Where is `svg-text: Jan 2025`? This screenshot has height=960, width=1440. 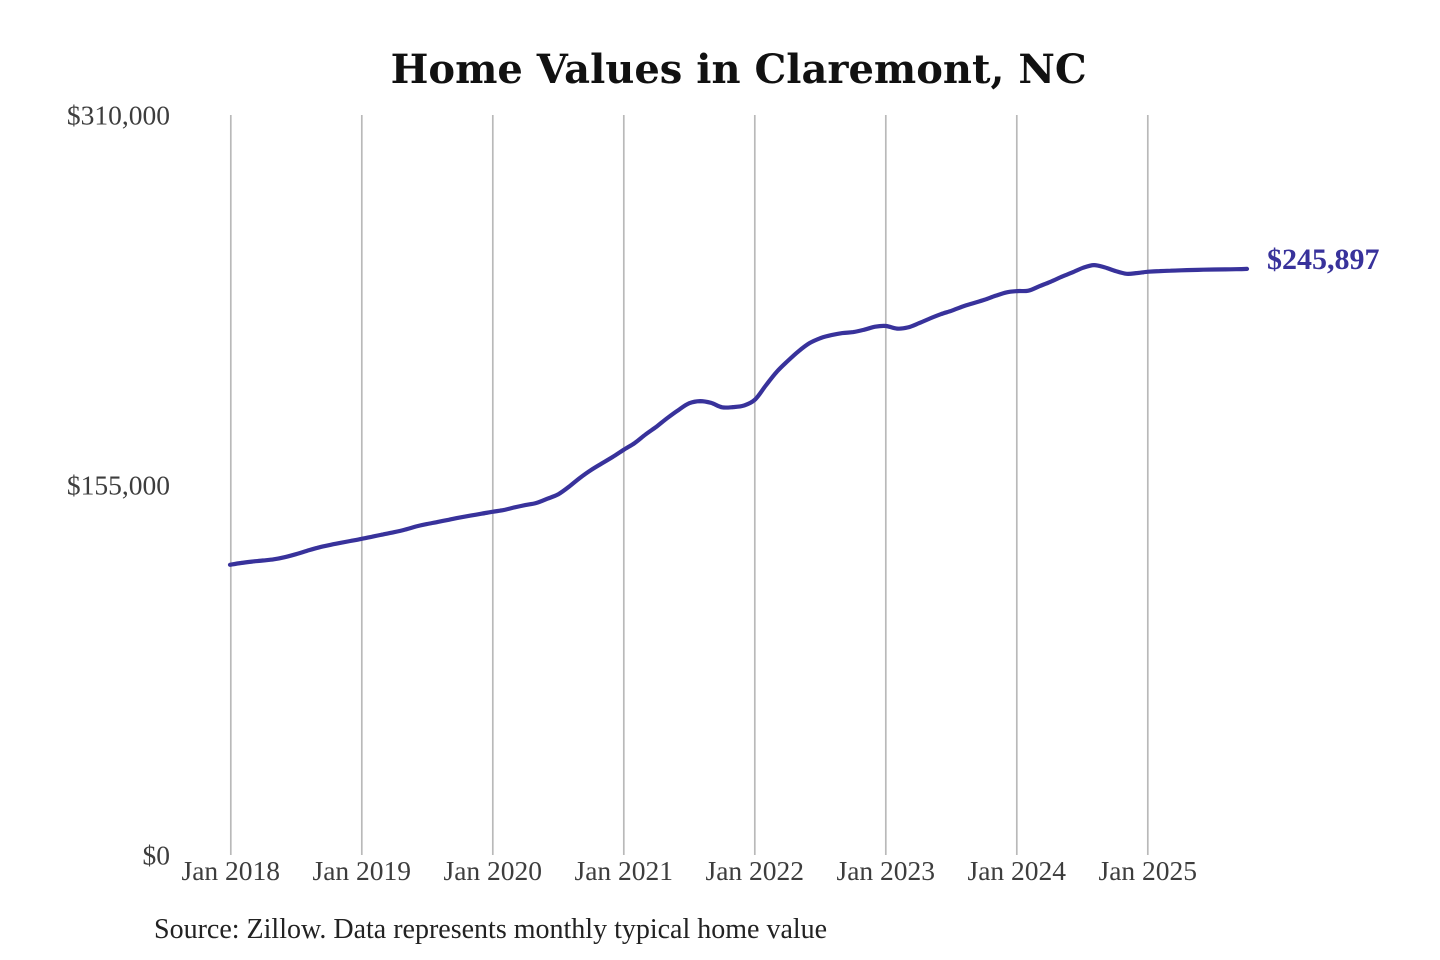
svg-text: Jan 2025 is located at coordinates (1148, 870).